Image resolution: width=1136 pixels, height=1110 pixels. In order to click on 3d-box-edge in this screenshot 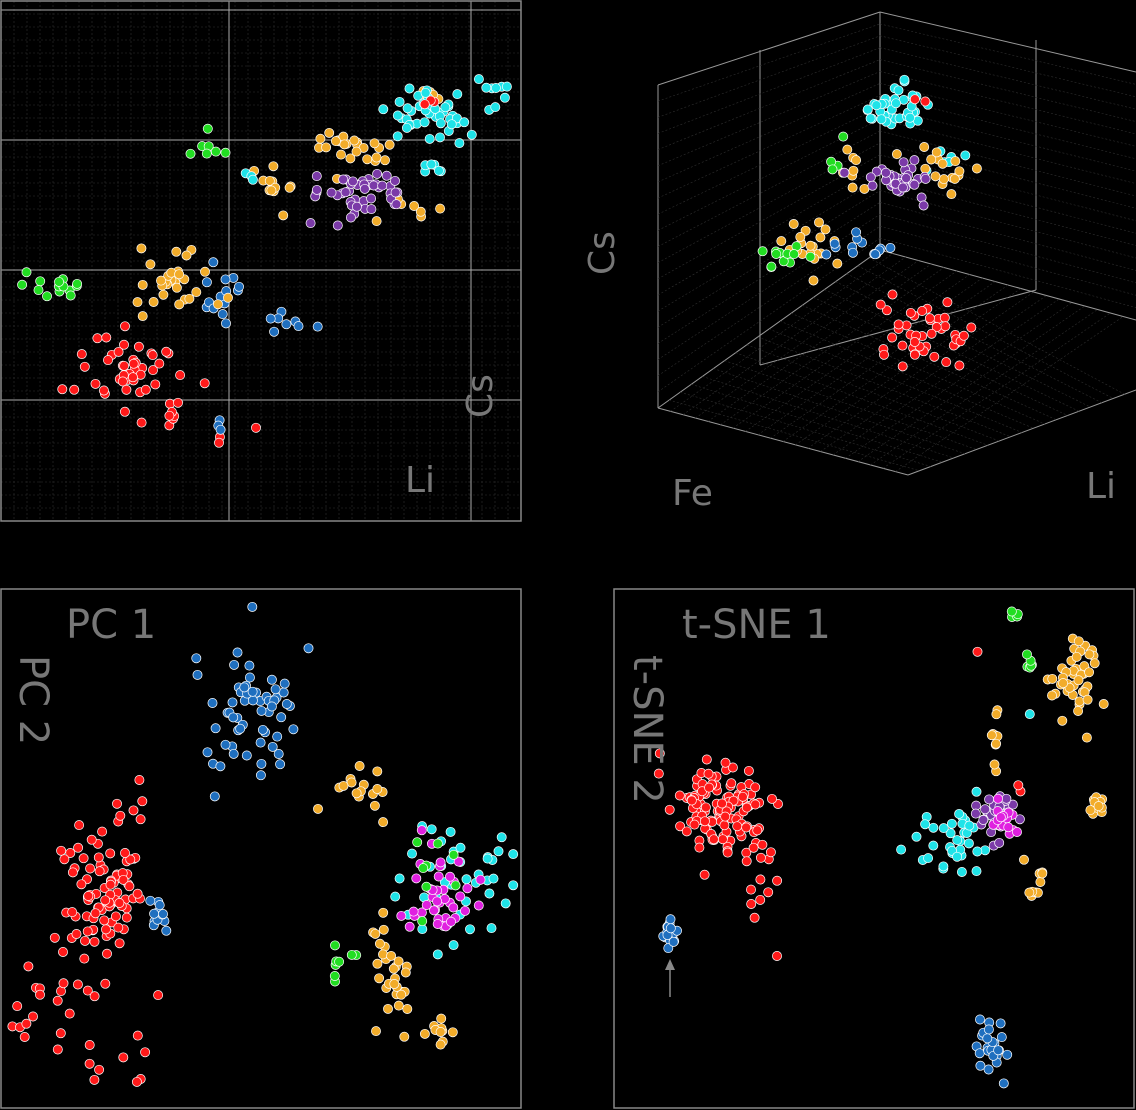, I will do `click(769, 48)`.